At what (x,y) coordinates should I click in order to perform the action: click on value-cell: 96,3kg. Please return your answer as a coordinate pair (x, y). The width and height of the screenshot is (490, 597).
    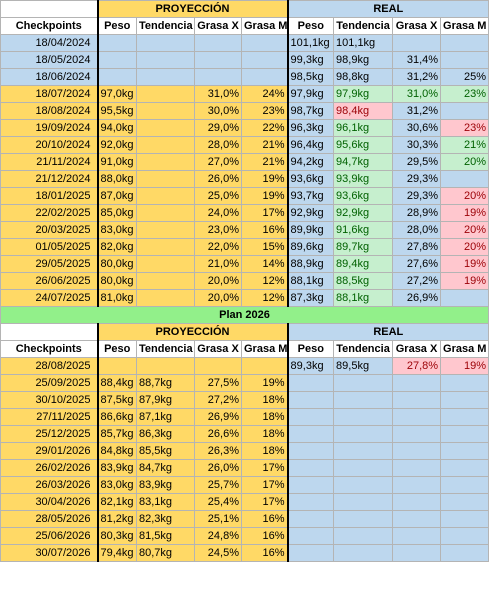
    Looking at the image, I should click on (311, 128).